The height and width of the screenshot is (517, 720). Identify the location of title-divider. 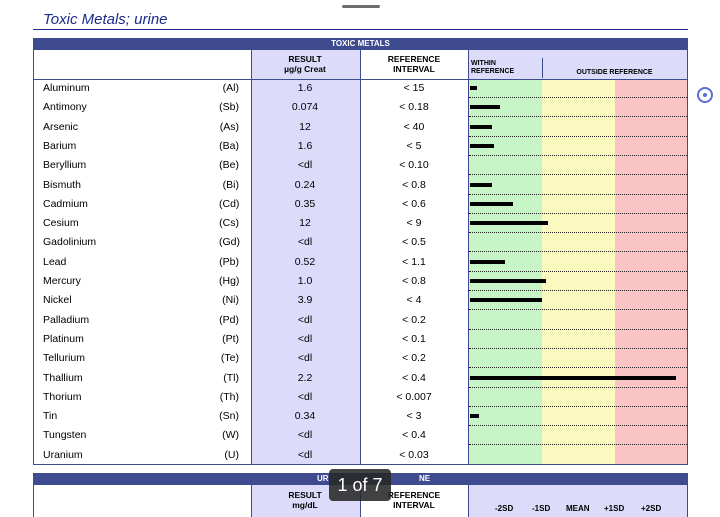
(360, 29).